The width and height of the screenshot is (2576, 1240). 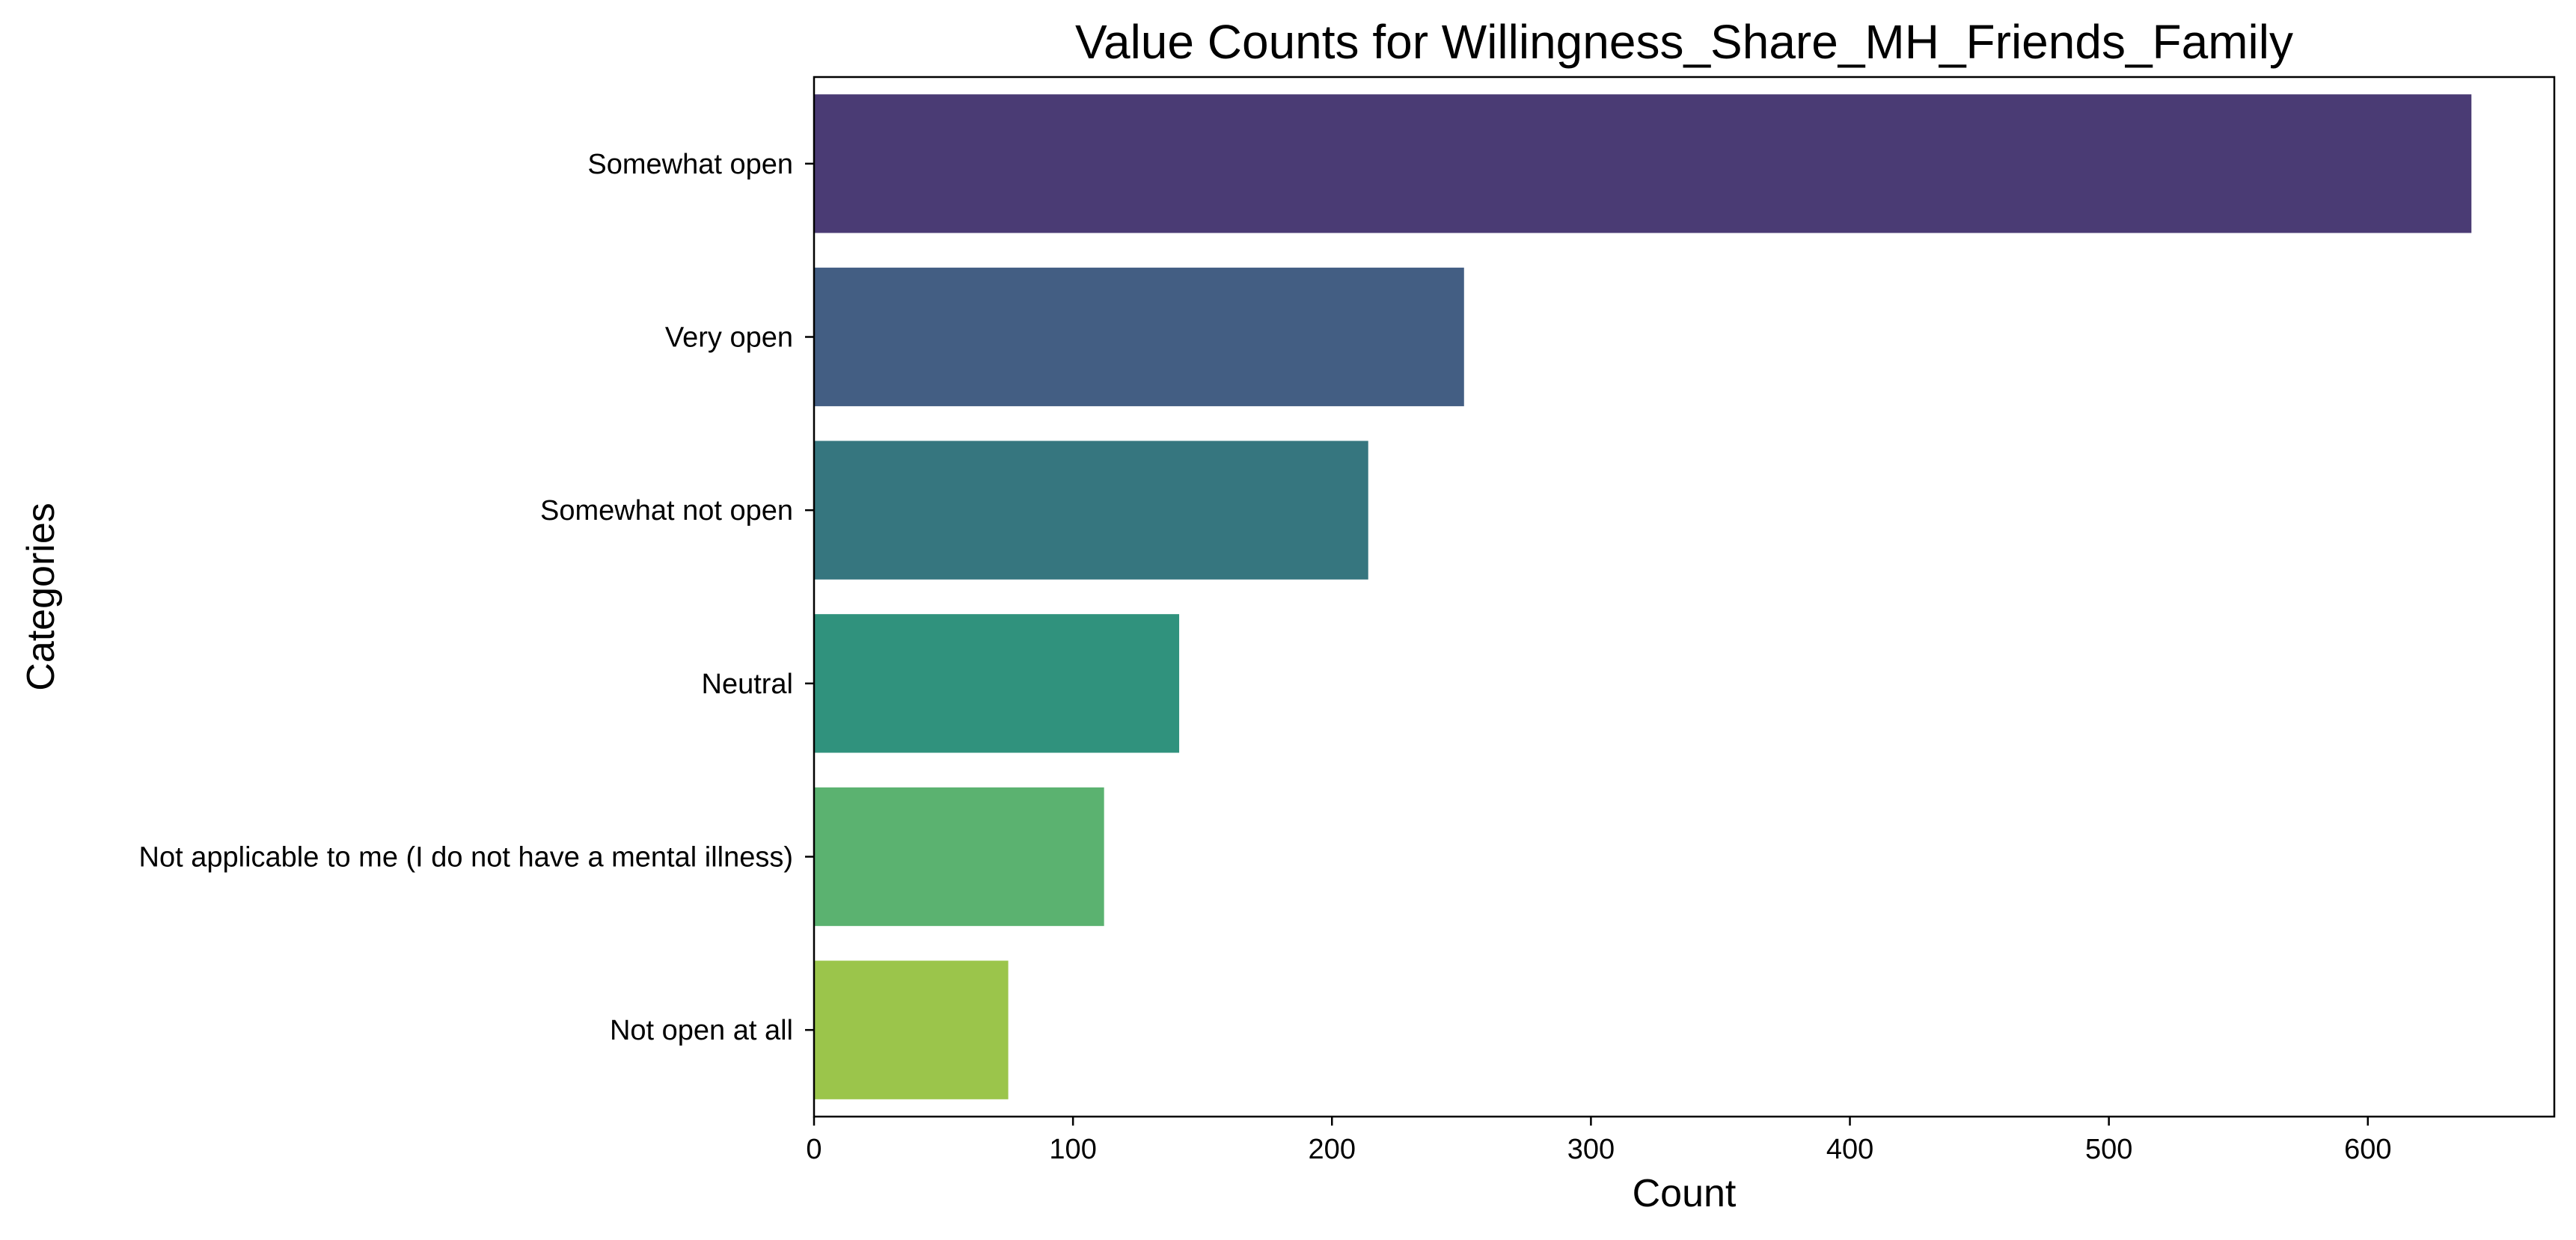 I want to click on y-tick-label: Not open at all, so click(x=702, y=1030).